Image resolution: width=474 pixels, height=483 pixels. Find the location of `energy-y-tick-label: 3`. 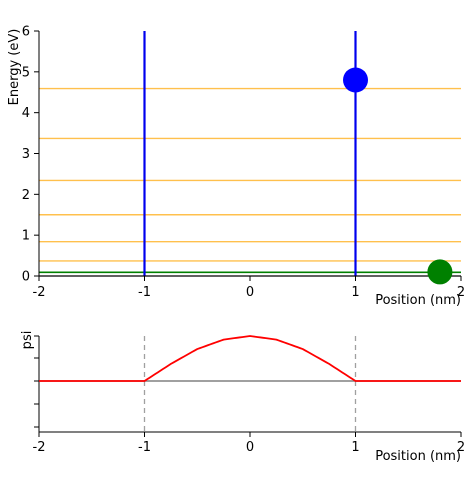

energy-y-tick-label: 3 is located at coordinates (26, 154).